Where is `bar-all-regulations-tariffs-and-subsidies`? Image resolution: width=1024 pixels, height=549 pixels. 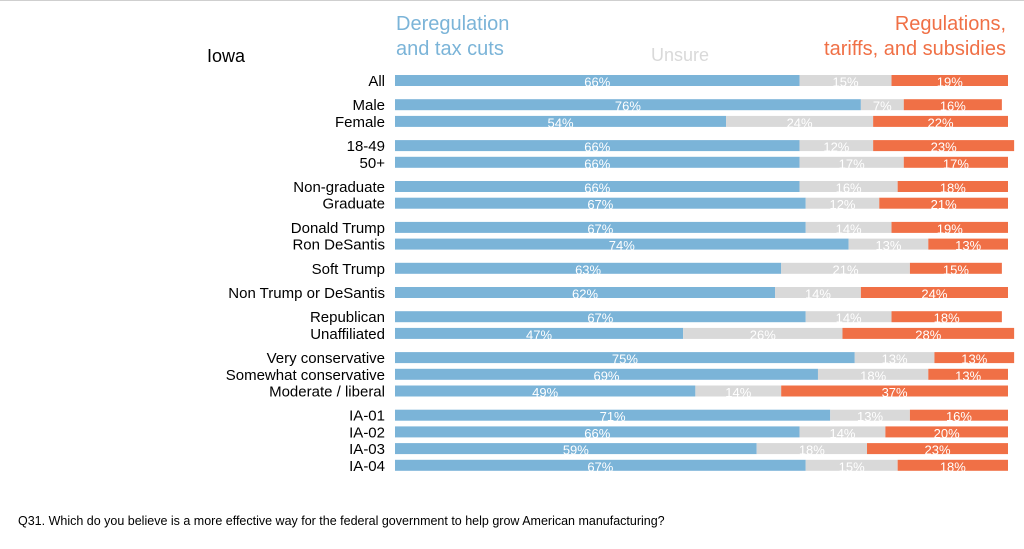
bar-all-regulations-tariffs-and-subsidies is located at coordinates (949, 80).